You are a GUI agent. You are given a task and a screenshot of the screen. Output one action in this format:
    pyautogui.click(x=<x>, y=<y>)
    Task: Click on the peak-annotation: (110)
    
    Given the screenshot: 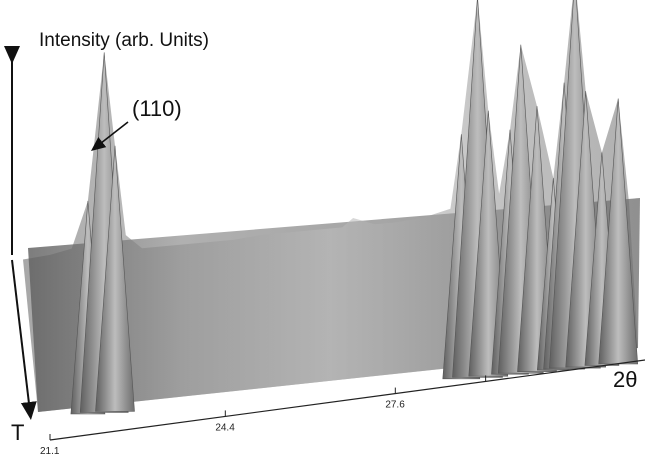 What is the action you would take?
    pyautogui.click(x=157, y=108)
    